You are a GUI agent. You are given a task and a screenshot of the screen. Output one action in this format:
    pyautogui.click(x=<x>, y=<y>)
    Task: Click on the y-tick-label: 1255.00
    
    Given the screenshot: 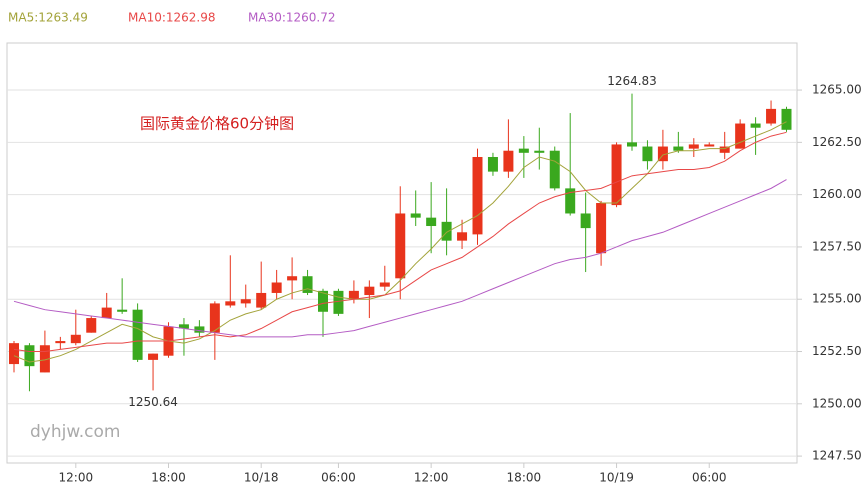 What is the action you would take?
    pyautogui.click(x=837, y=299)
    